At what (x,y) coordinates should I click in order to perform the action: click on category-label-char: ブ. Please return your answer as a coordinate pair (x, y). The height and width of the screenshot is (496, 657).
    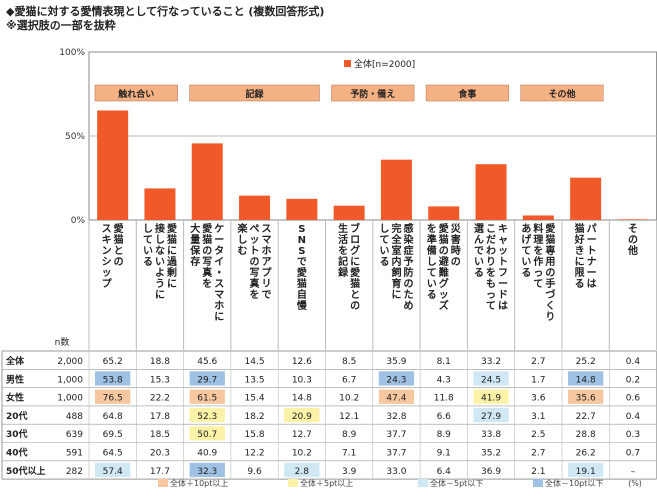
    Looking at the image, I should click on (355, 228).